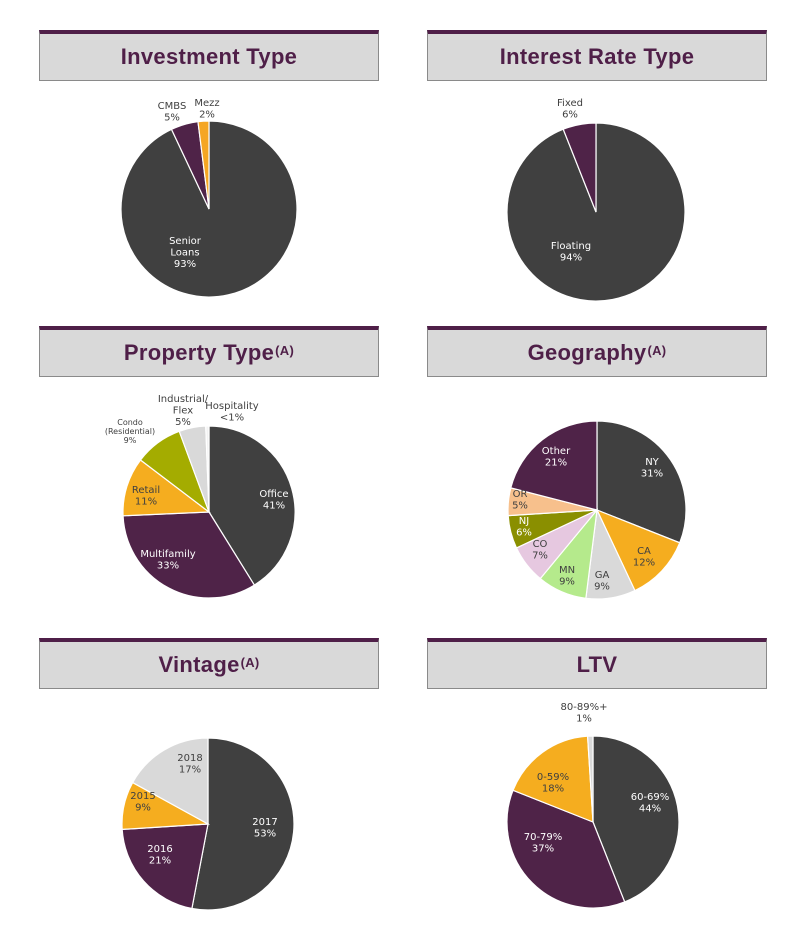  I want to click on chart-title: Interest Rate Type, so click(597, 56).